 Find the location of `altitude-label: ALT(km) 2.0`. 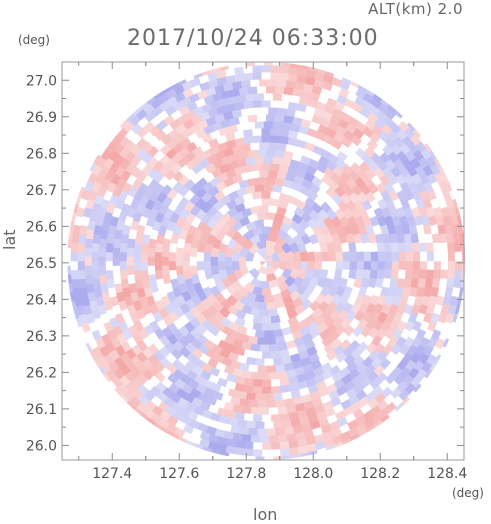

altitude-label: ALT(km) 2.0 is located at coordinates (415, 9).